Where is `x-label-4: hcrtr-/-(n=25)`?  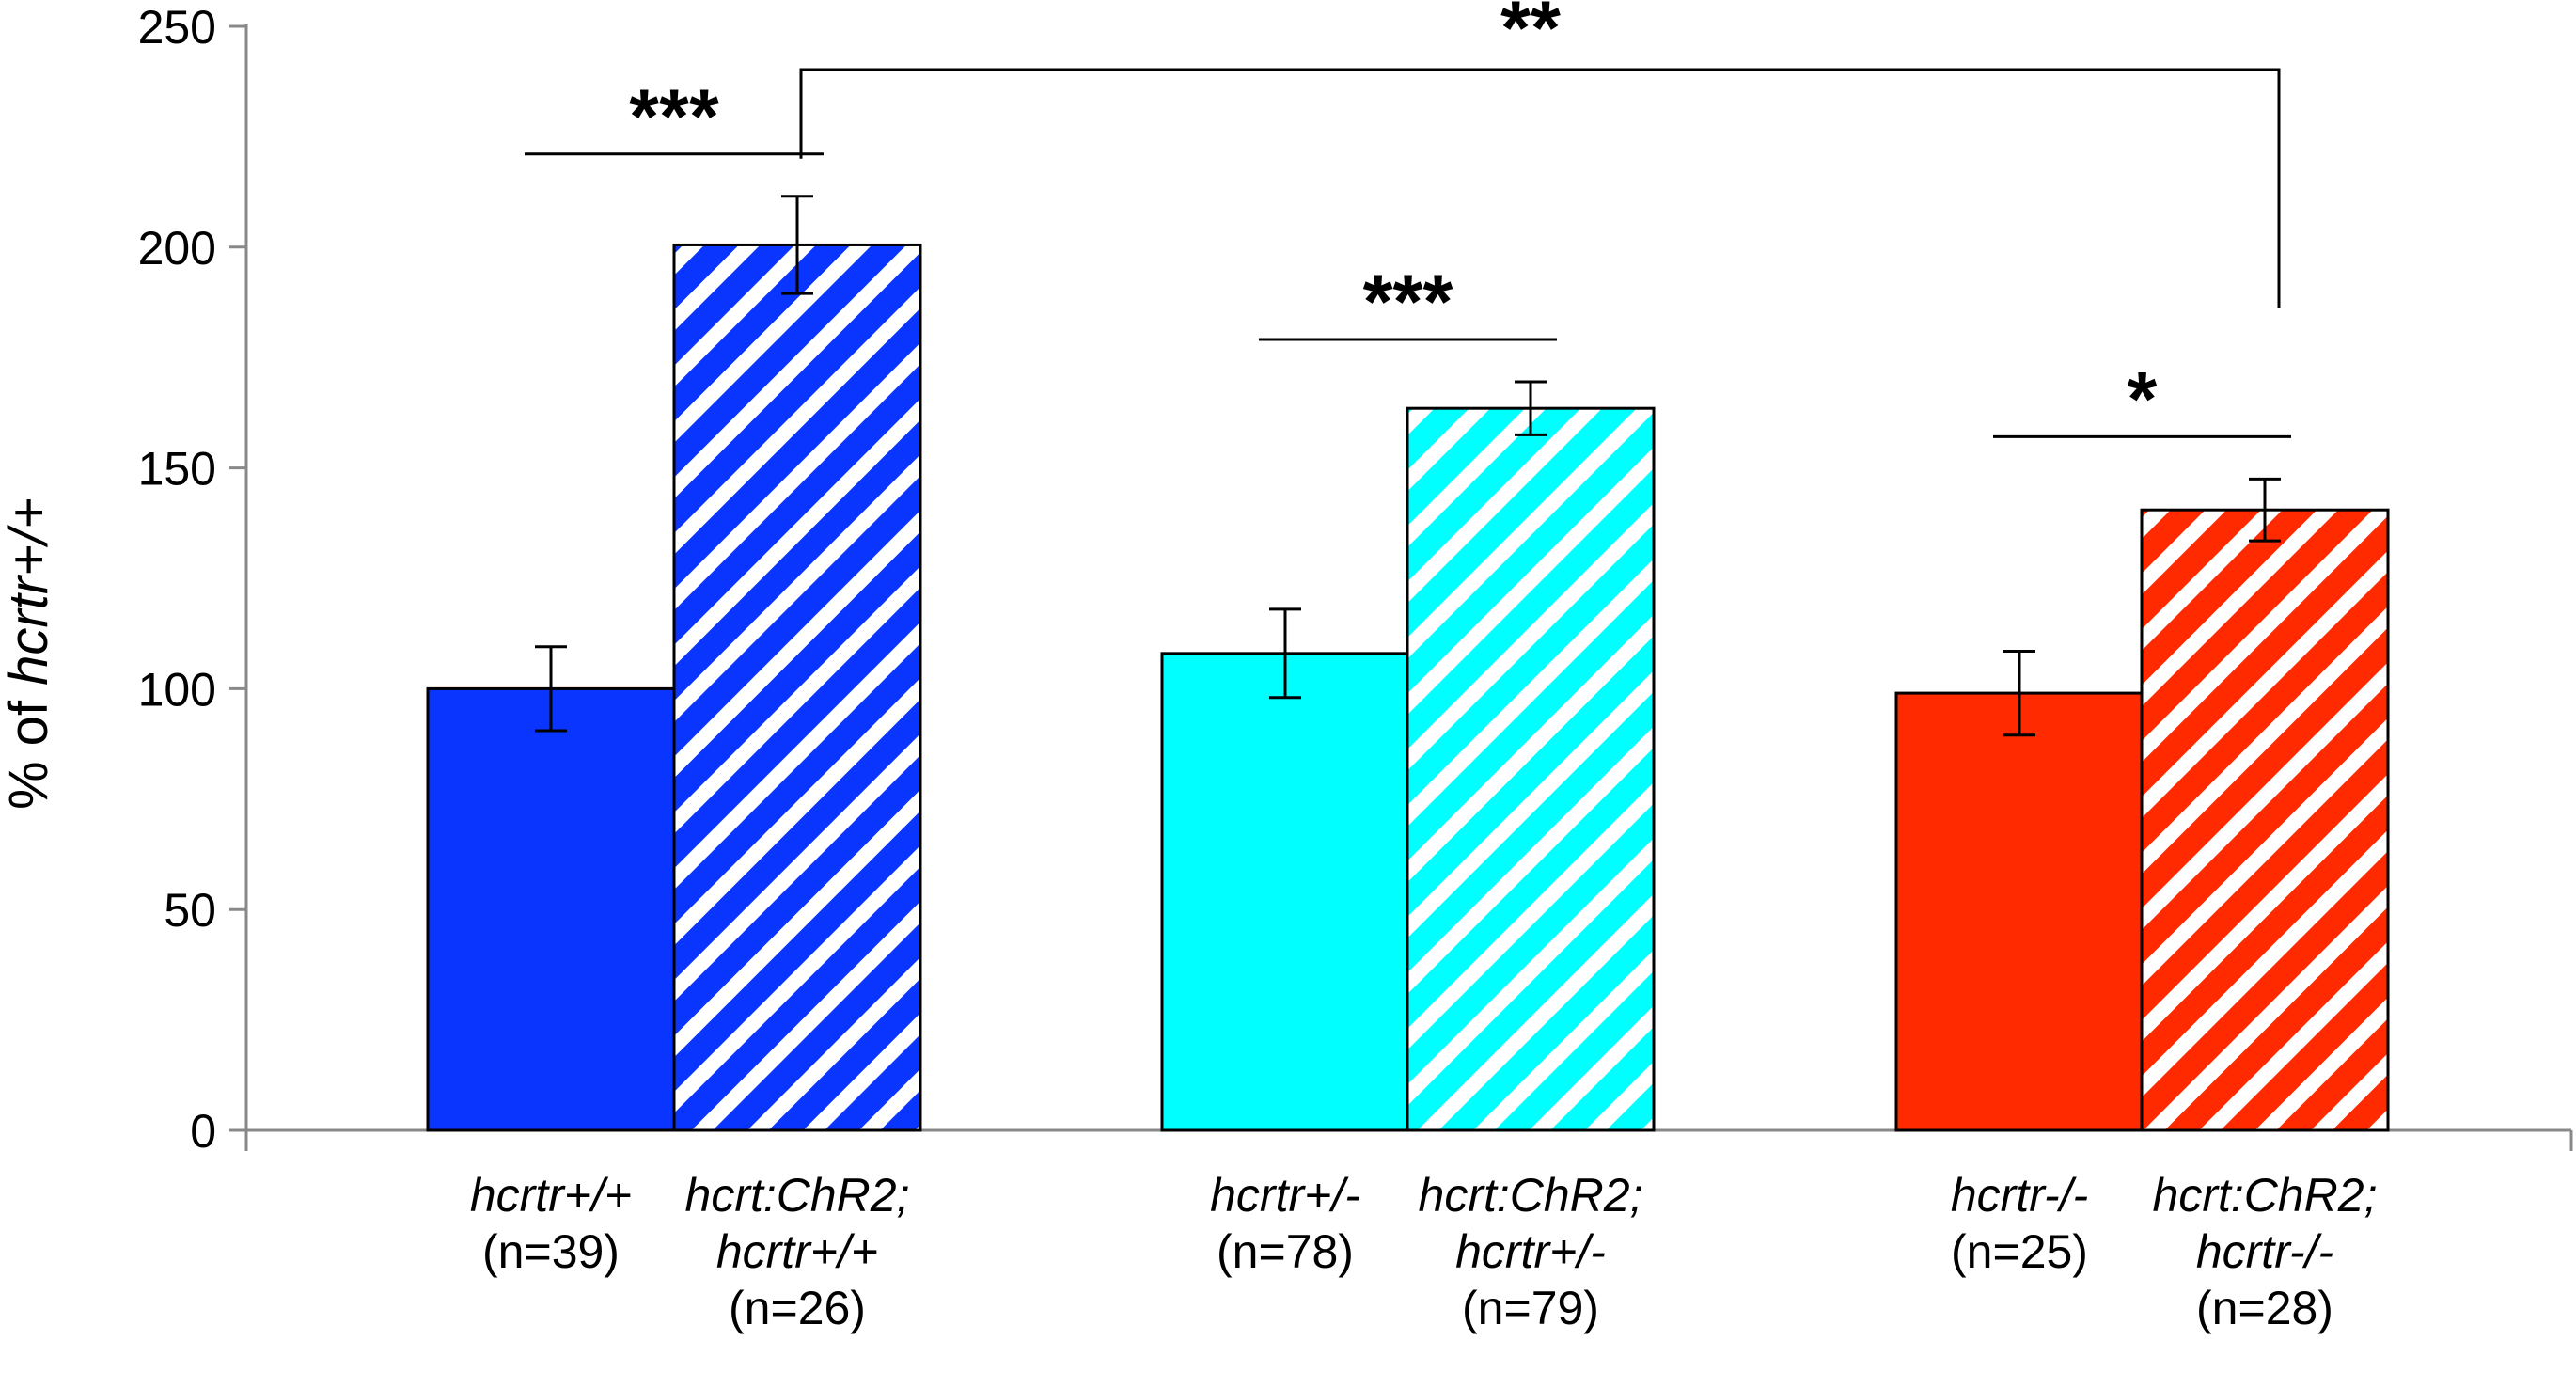
x-label-4: hcrtr-/-(n=25) is located at coordinates (2019, 1223).